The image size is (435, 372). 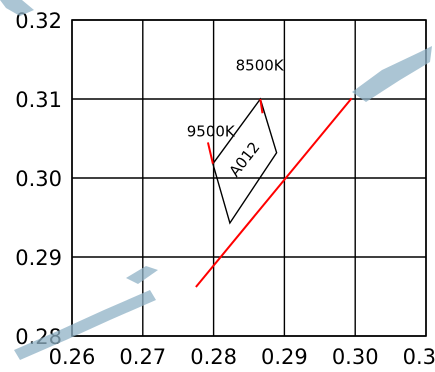 What do you see at coordinates (419, 357) in the screenshot?
I see `x-tick-label: 0.31` at bounding box center [419, 357].